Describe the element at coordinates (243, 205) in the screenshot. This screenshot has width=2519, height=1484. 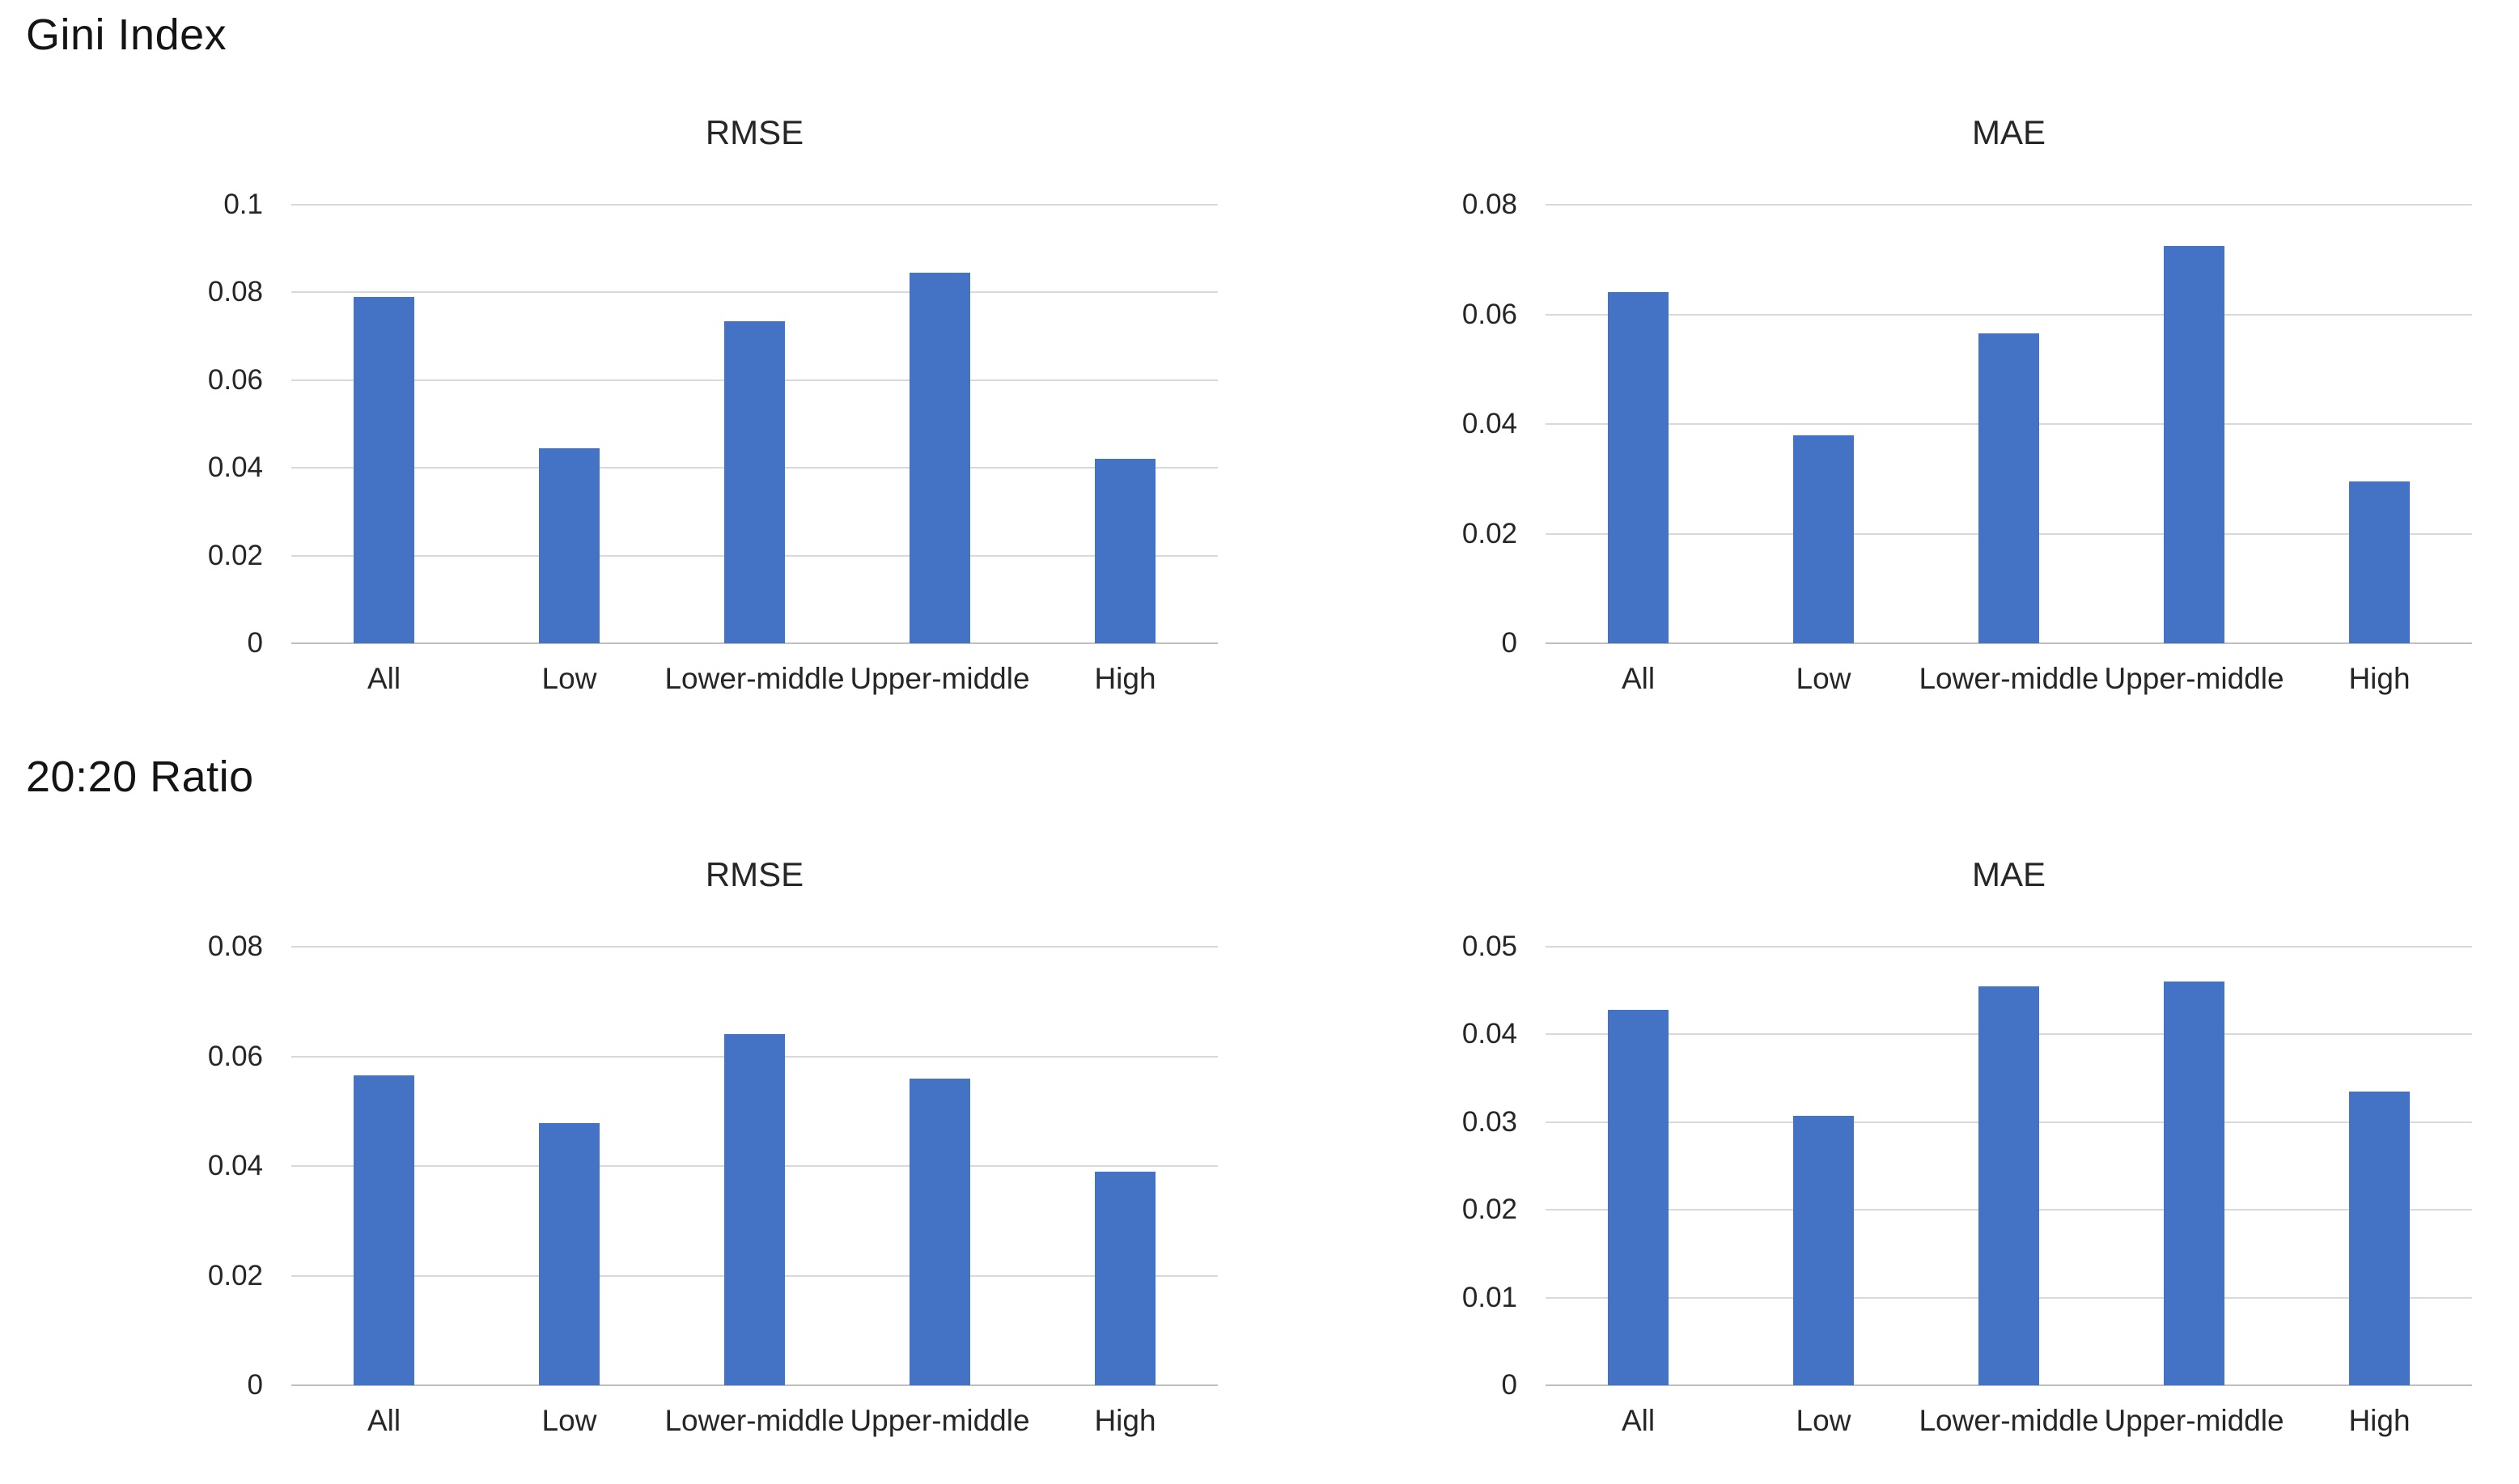
I see `y-axis-tick-label: 0.1` at that location.